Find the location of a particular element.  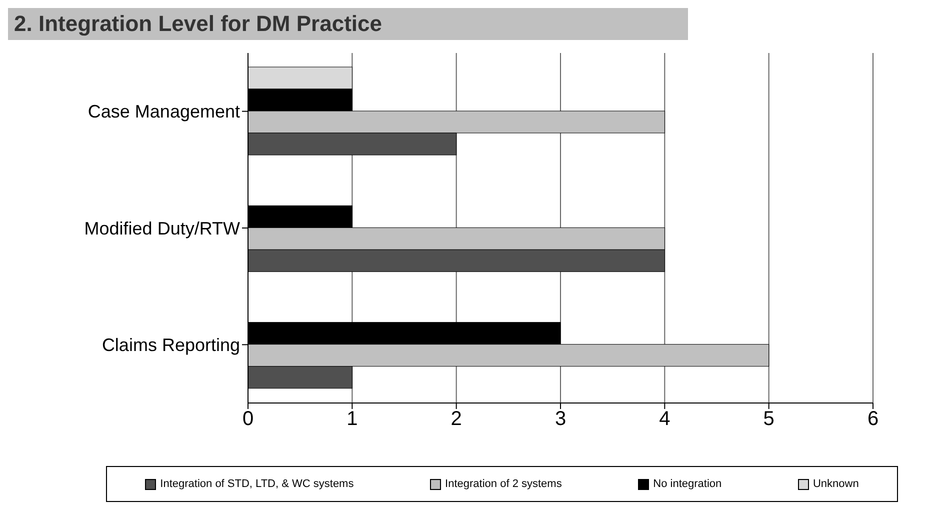

x-tick-label: 4 is located at coordinates (664, 419).